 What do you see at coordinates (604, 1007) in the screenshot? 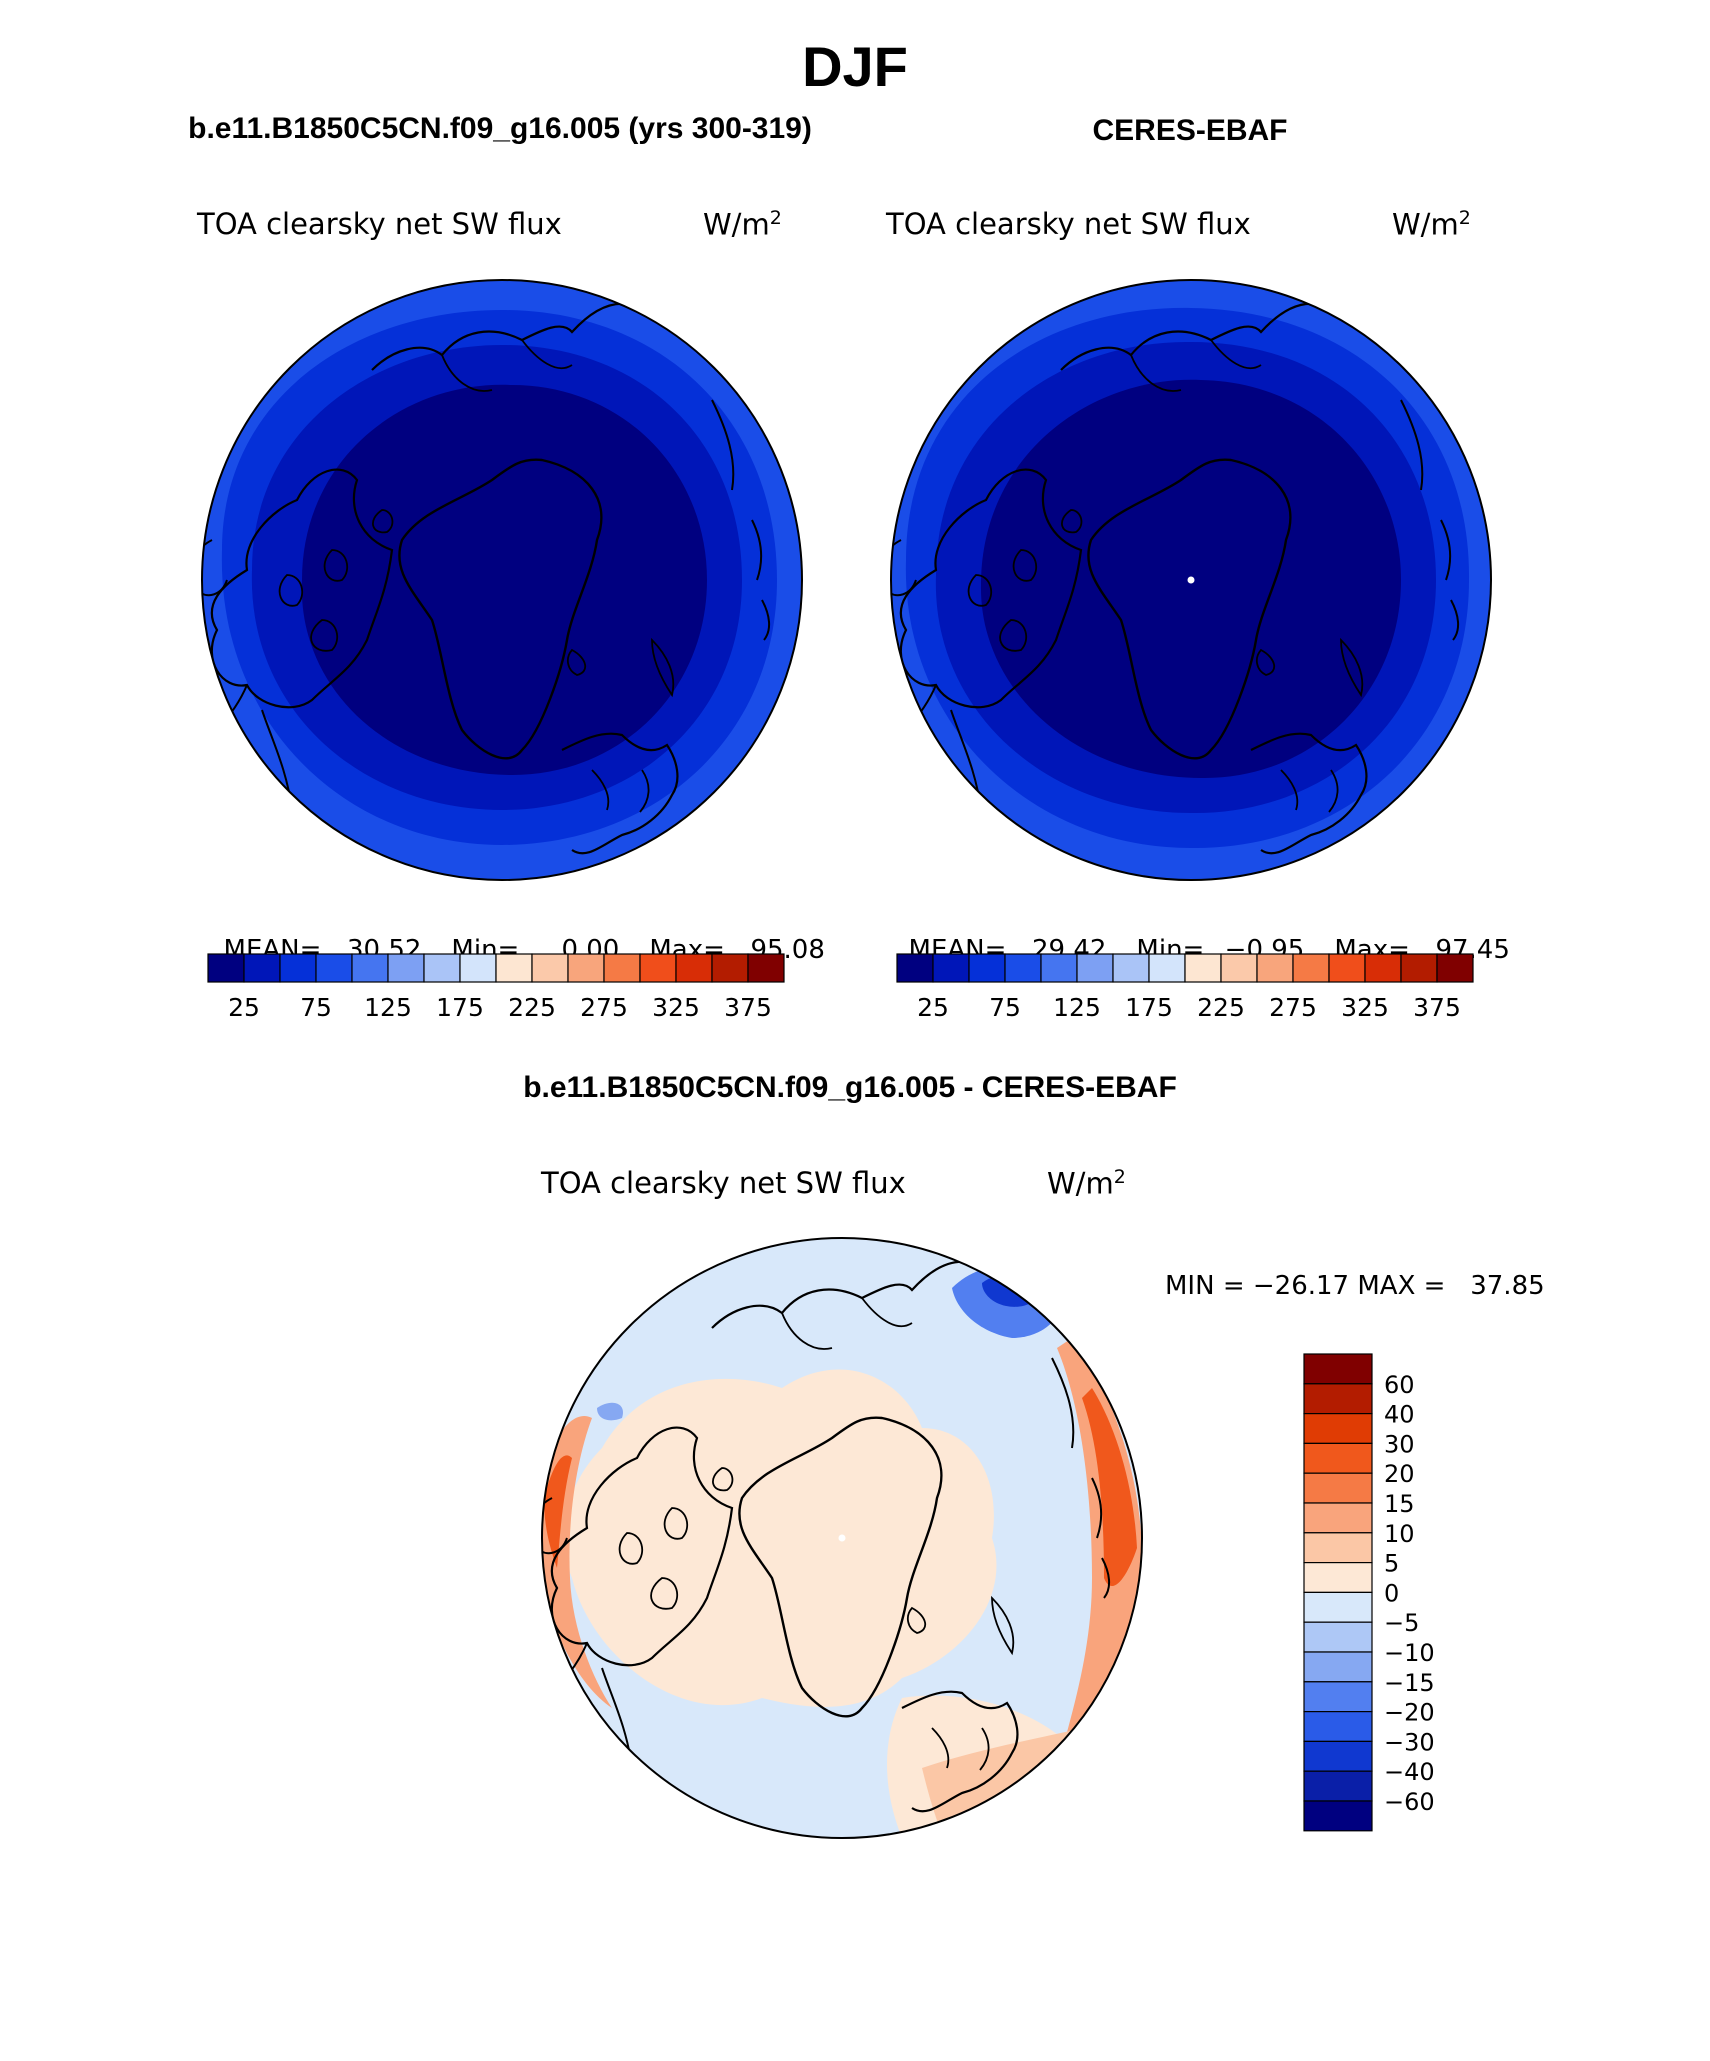
I see `model-colorbar-tick-label: 275` at bounding box center [604, 1007].